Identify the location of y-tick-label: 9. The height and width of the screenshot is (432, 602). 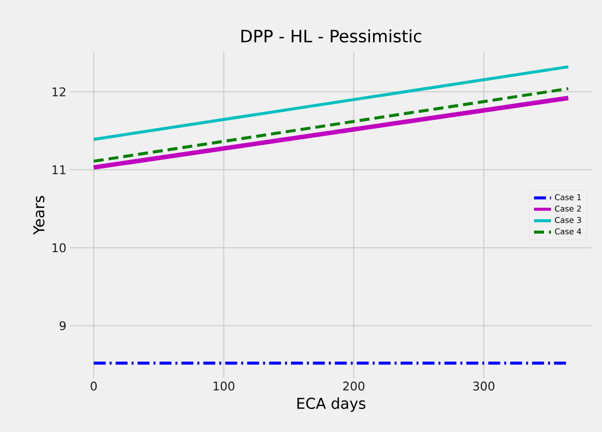
(63, 325).